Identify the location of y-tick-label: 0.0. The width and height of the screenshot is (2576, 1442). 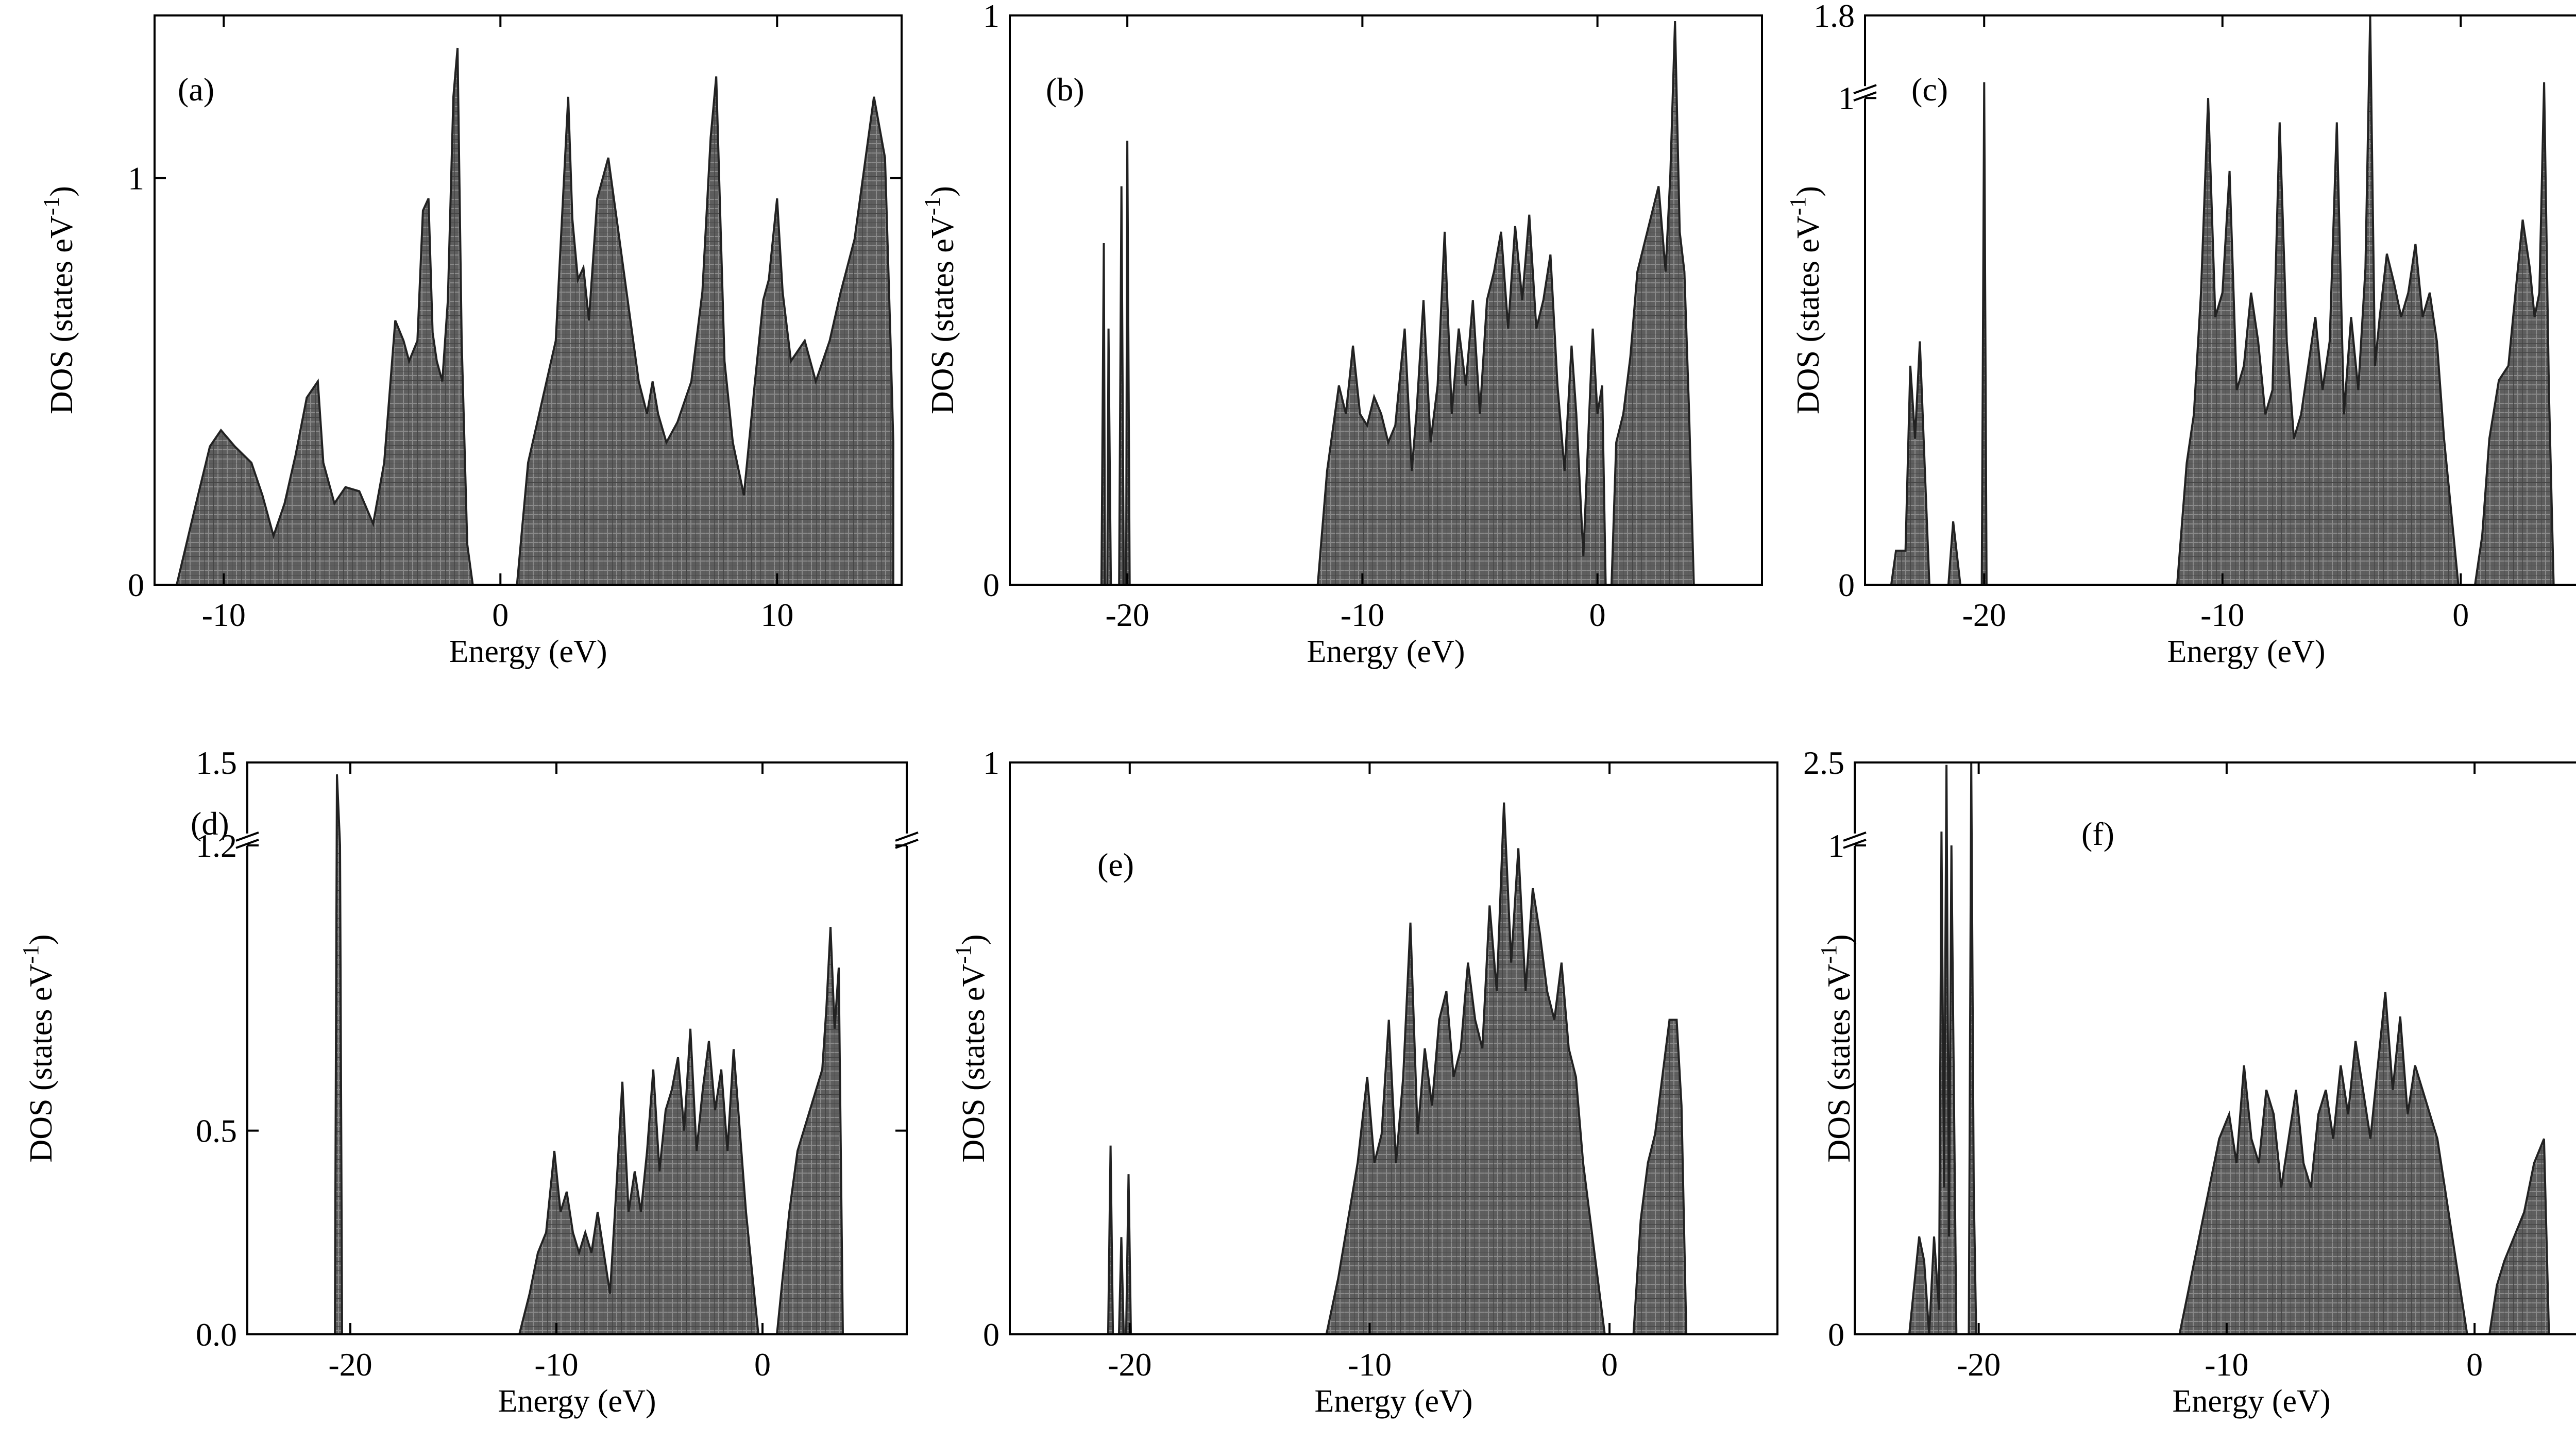
(216, 1334).